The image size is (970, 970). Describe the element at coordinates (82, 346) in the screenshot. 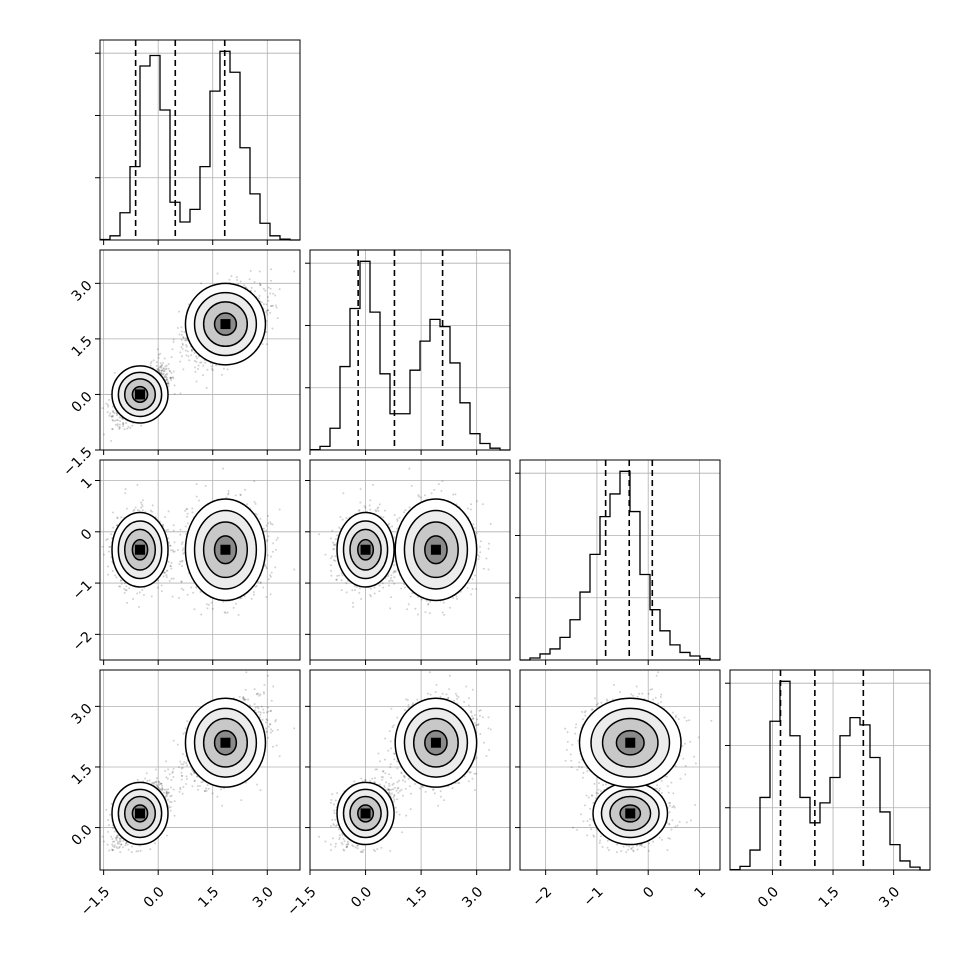

I see `y-tick-label: 1.5` at that location.